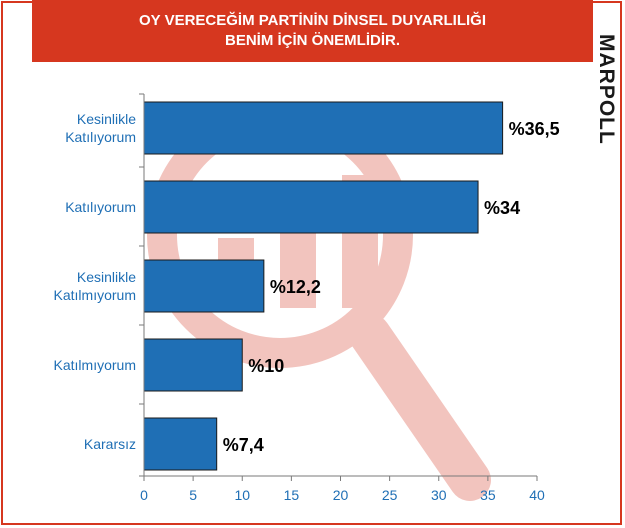 The height and width of the screenshot is (528, 625). I want to click on category-label-2: Katılıyorum, so click(100, 207).